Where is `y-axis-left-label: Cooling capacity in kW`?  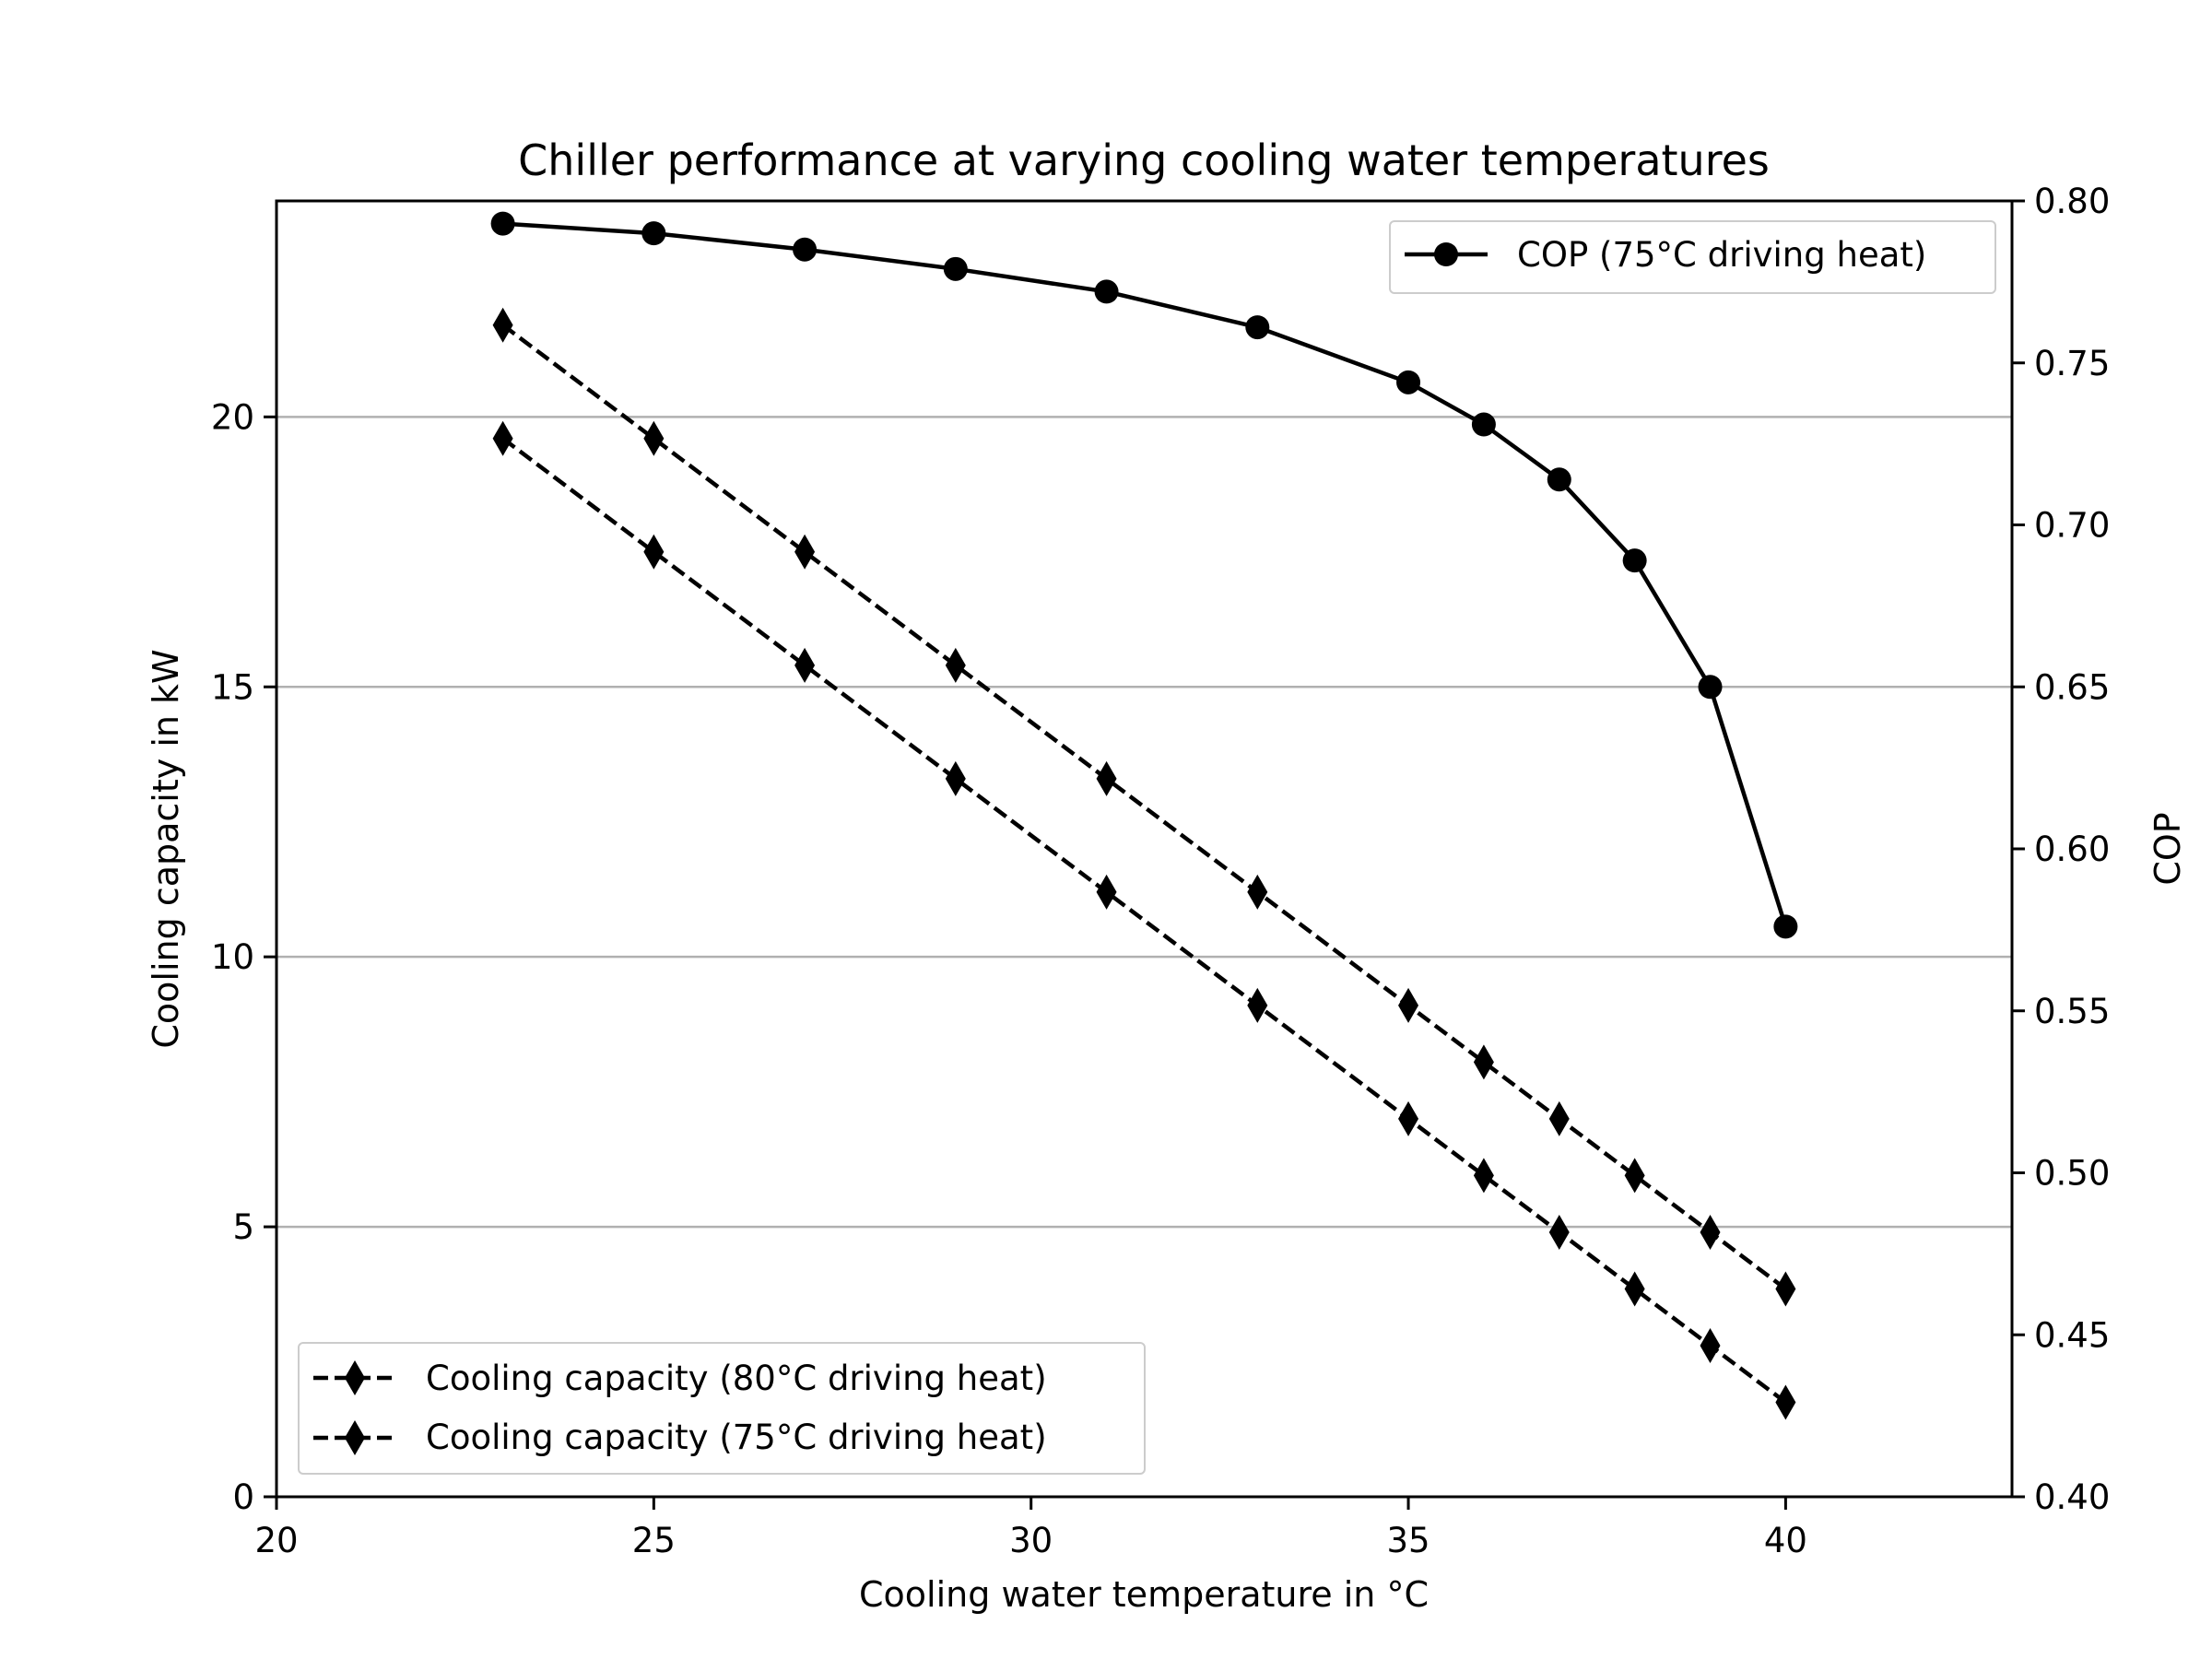
y-axis-left-label: Cooling capacity in kW is located at coordinates (166, 848).